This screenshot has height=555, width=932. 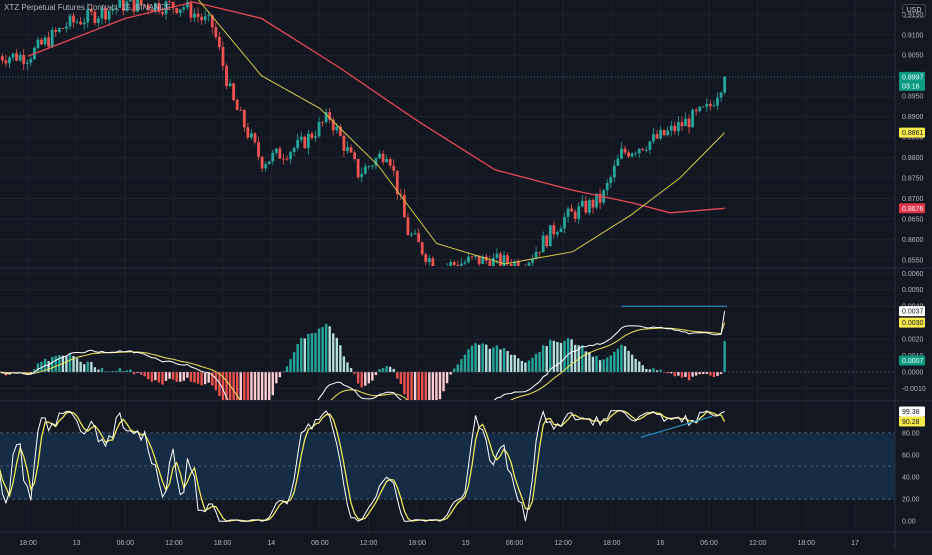 I want to click on time-axis-tick: 16, so click(x=661, y=543).